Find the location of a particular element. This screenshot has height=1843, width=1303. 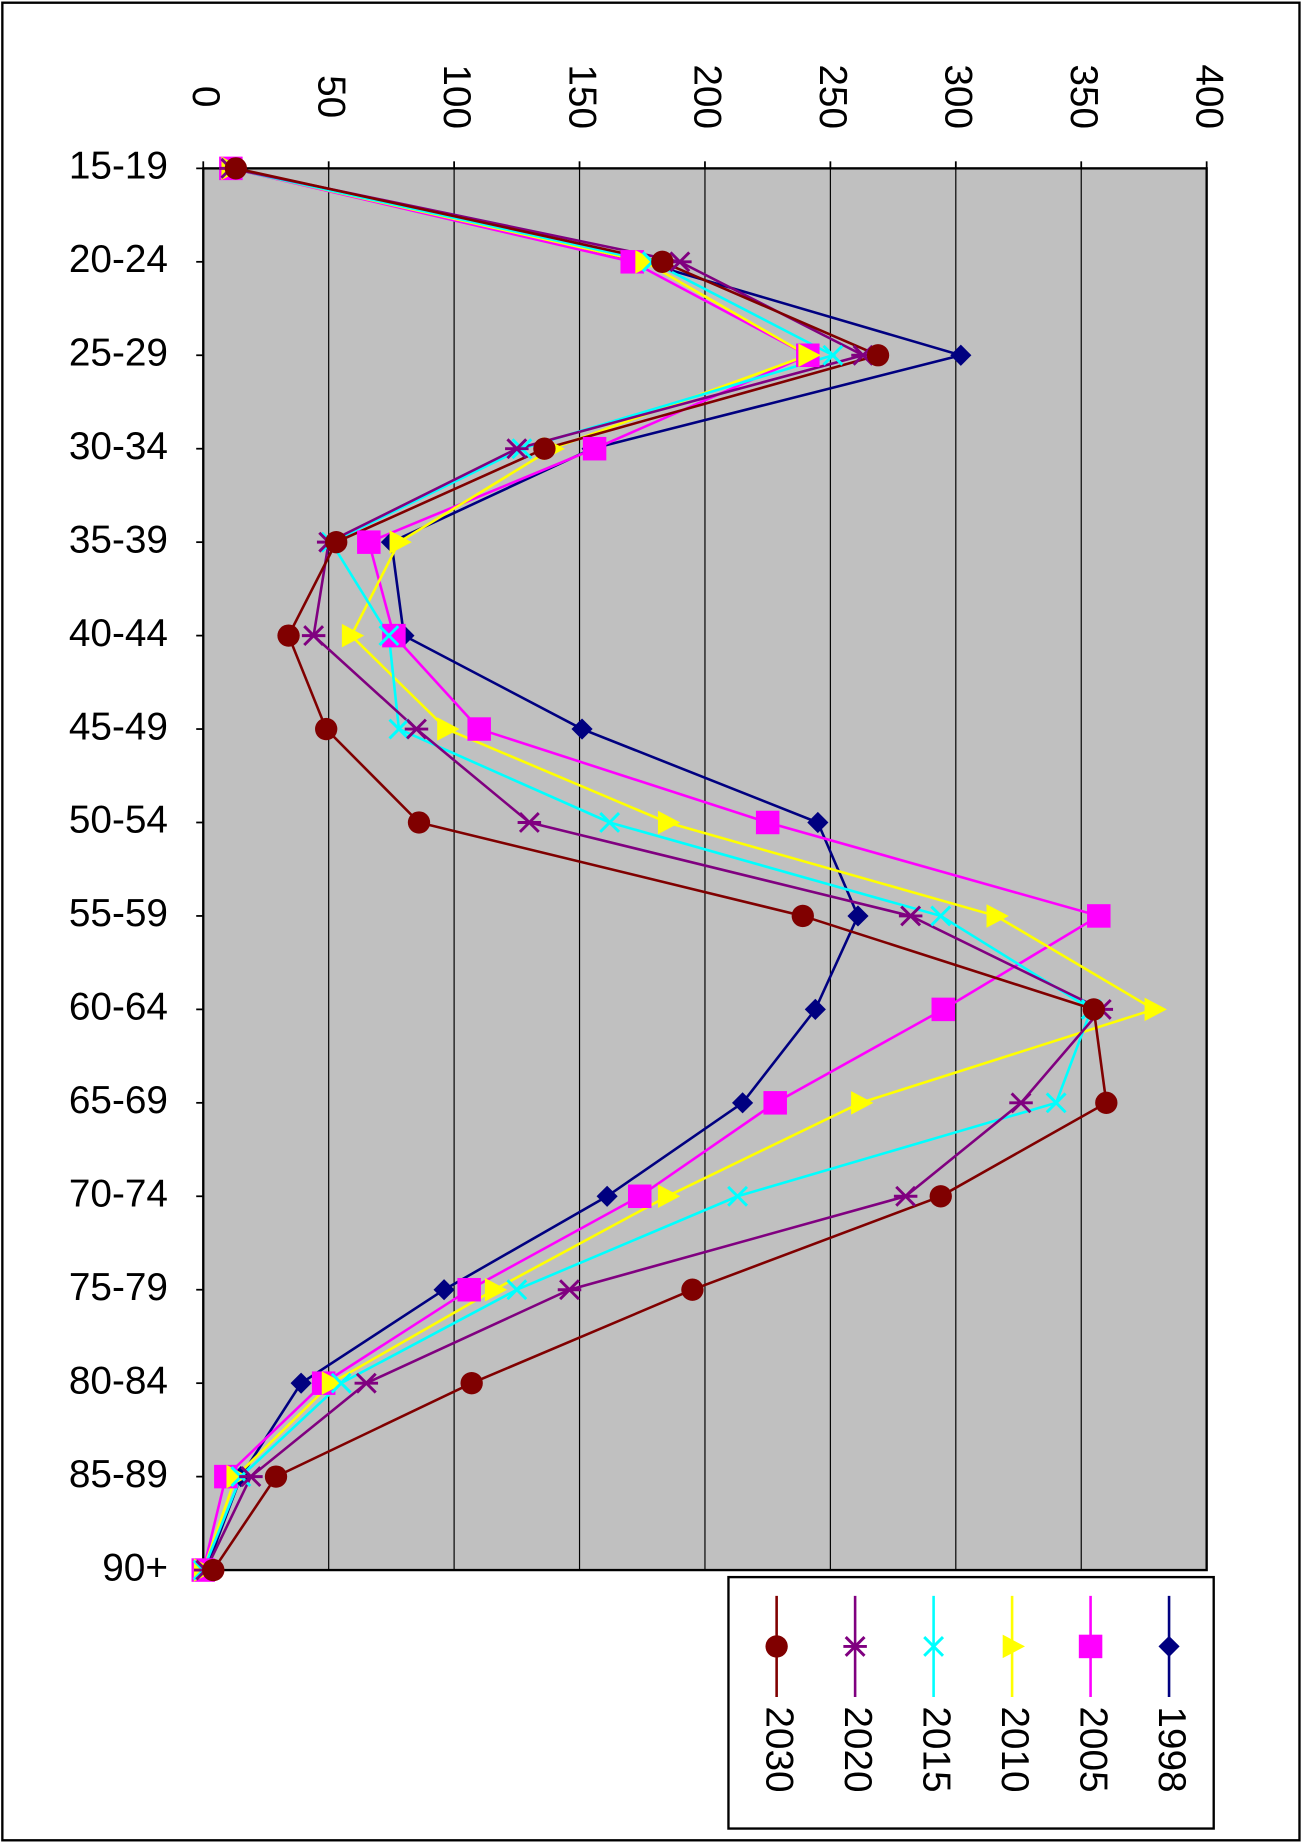

legend-box is located at coordinates (971, 1702).